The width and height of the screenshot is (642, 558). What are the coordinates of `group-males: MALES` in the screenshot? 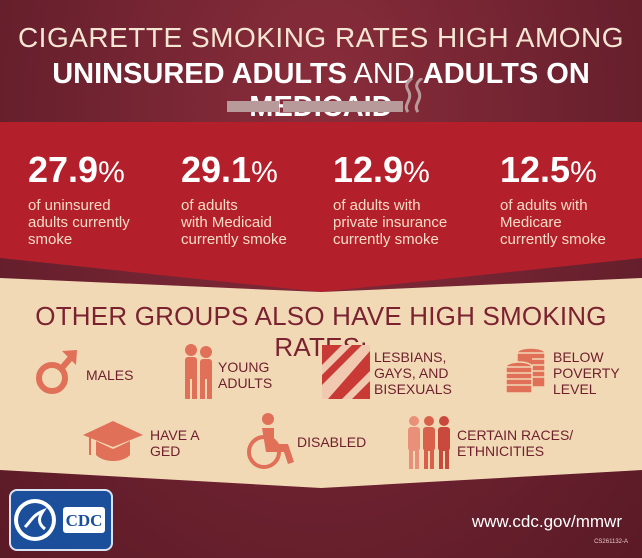 It's located at (110, 375).